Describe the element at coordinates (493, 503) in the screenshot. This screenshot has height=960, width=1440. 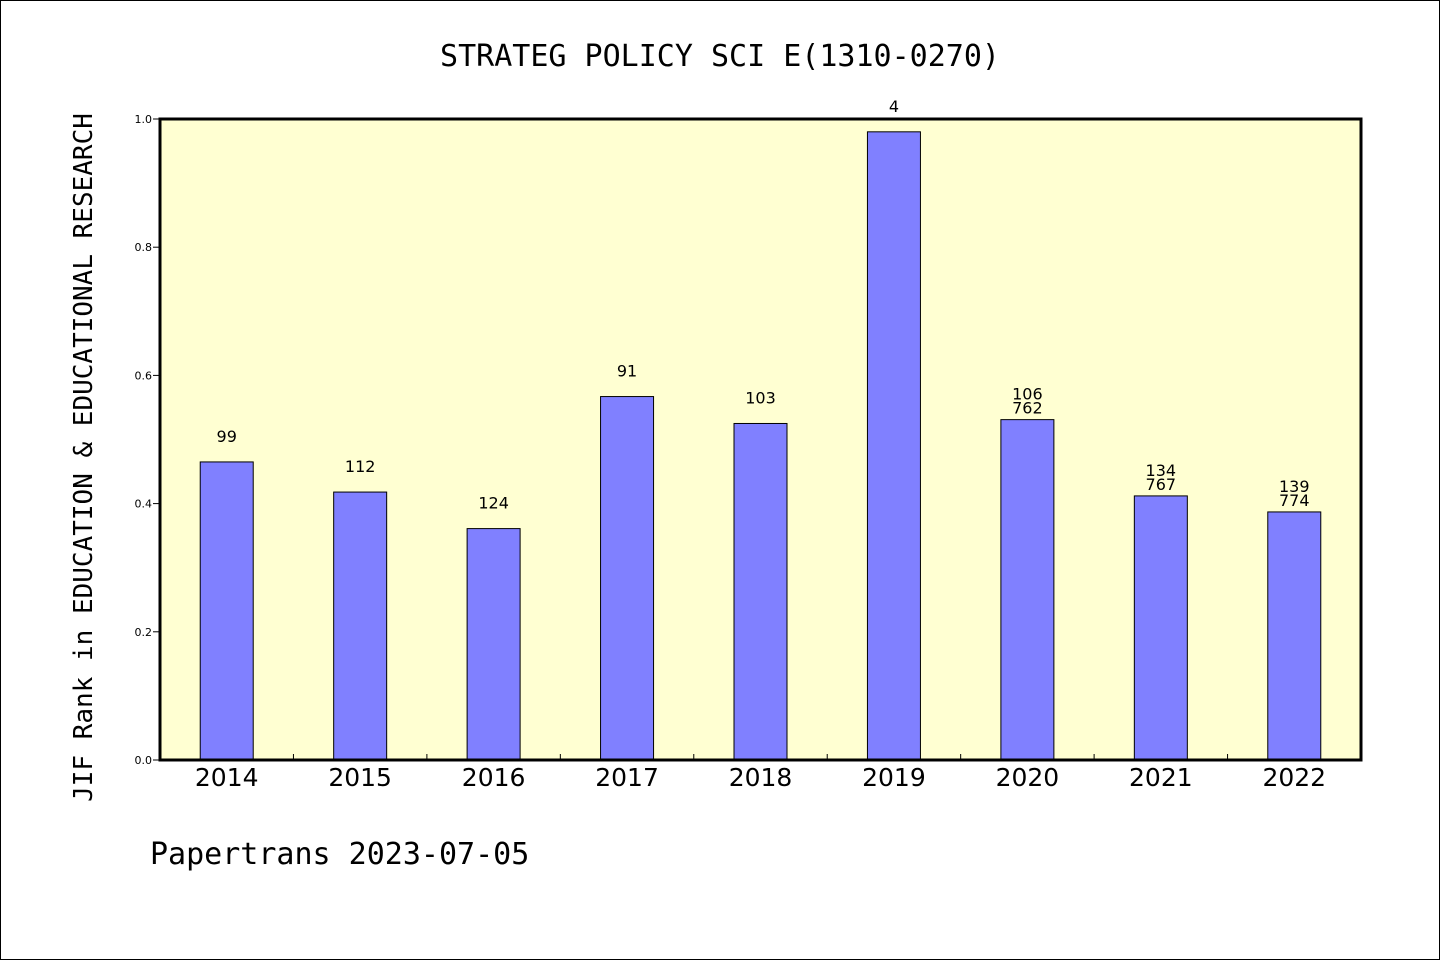
I see `bar-data-label: 124` at that location.